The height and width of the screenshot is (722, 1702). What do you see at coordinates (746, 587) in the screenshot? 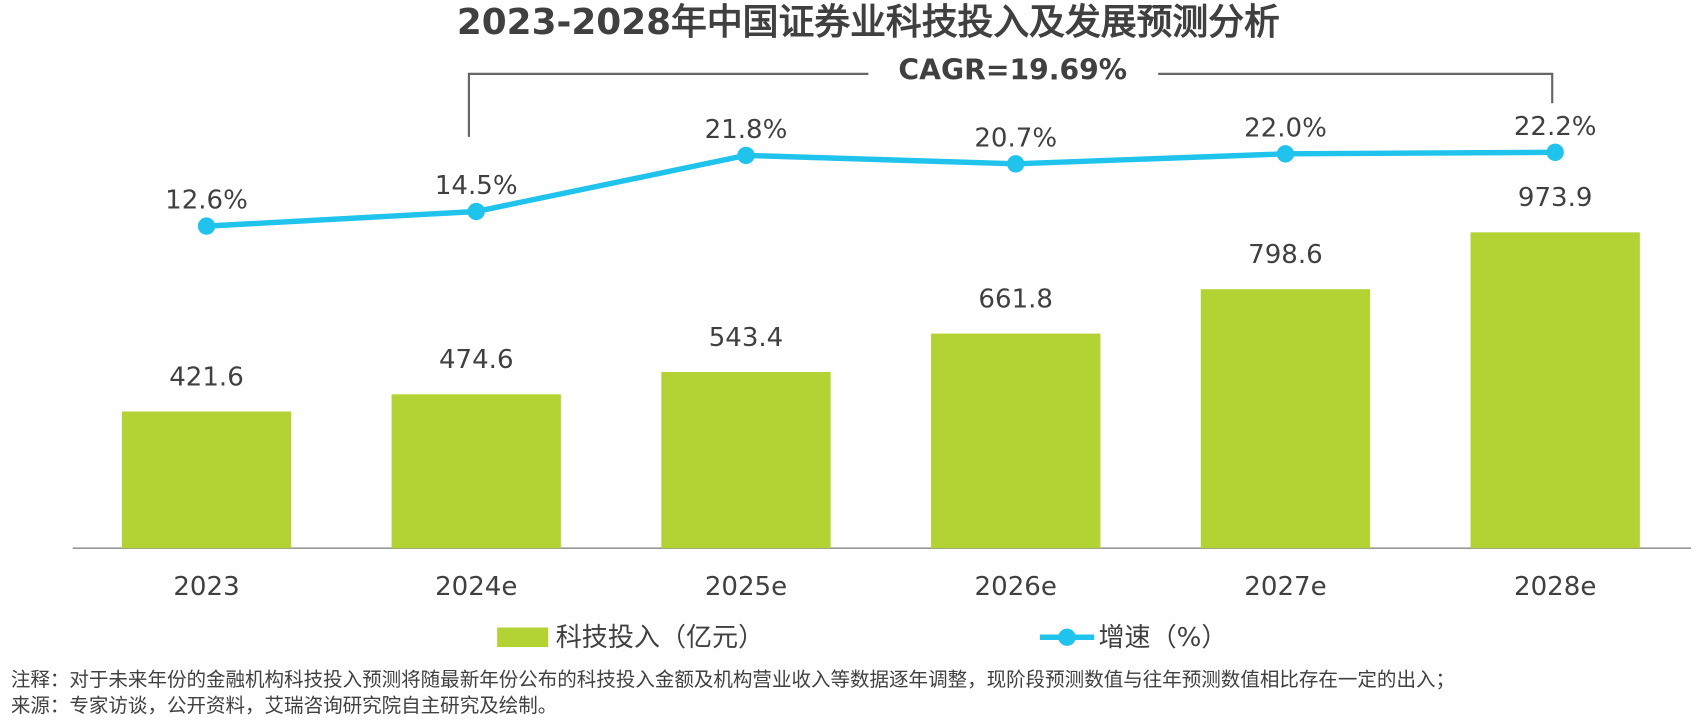
I see `x-tick-label: 2025e` at bounding box center [746, 587].